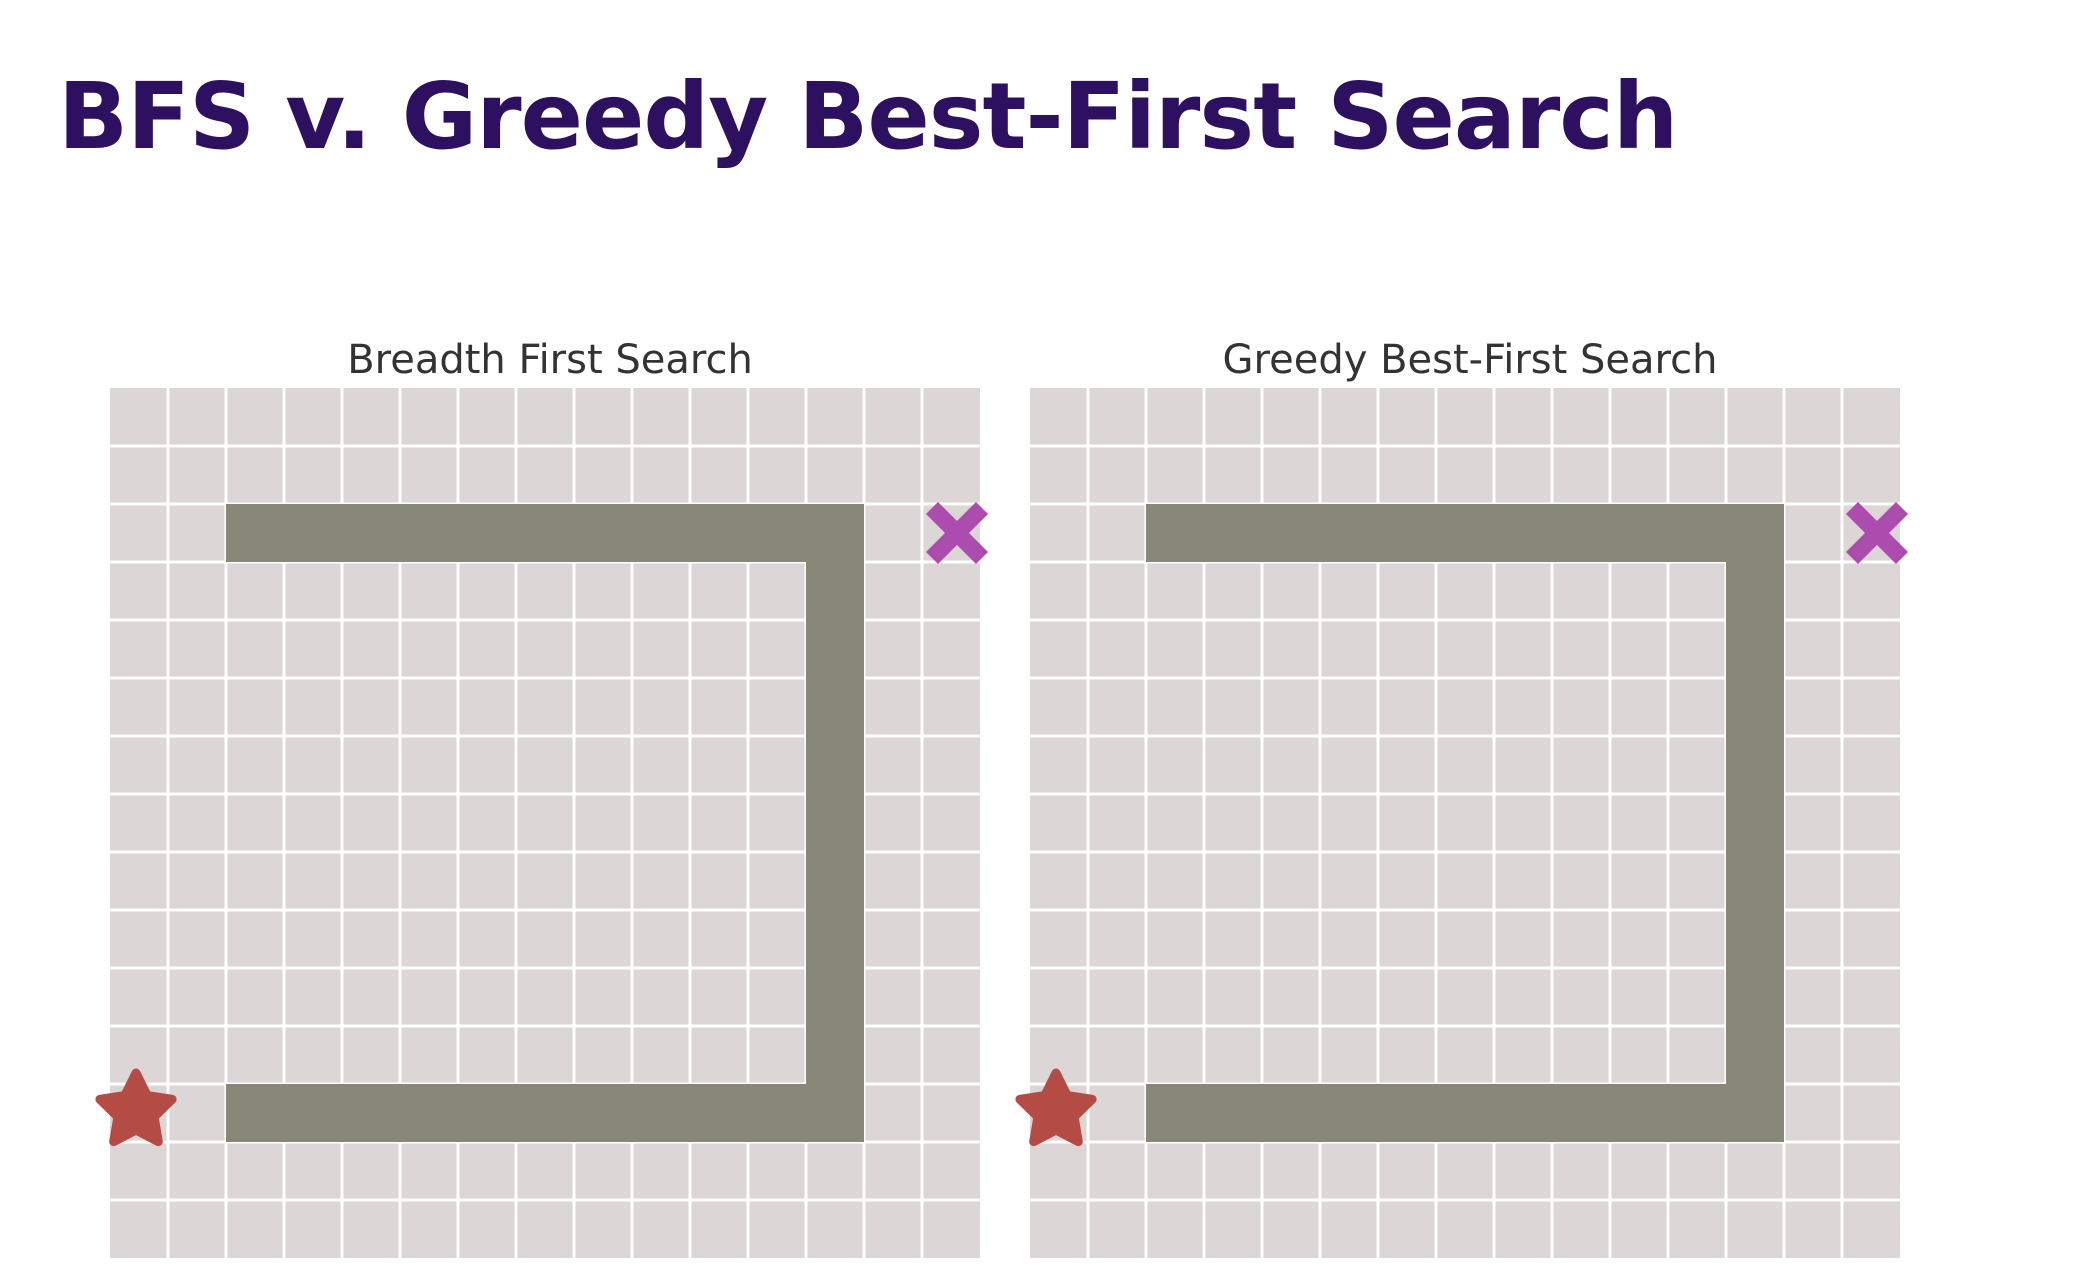  I want to click on greedy-panel-title: Greedy Best-First Search, so click(1470, 360).